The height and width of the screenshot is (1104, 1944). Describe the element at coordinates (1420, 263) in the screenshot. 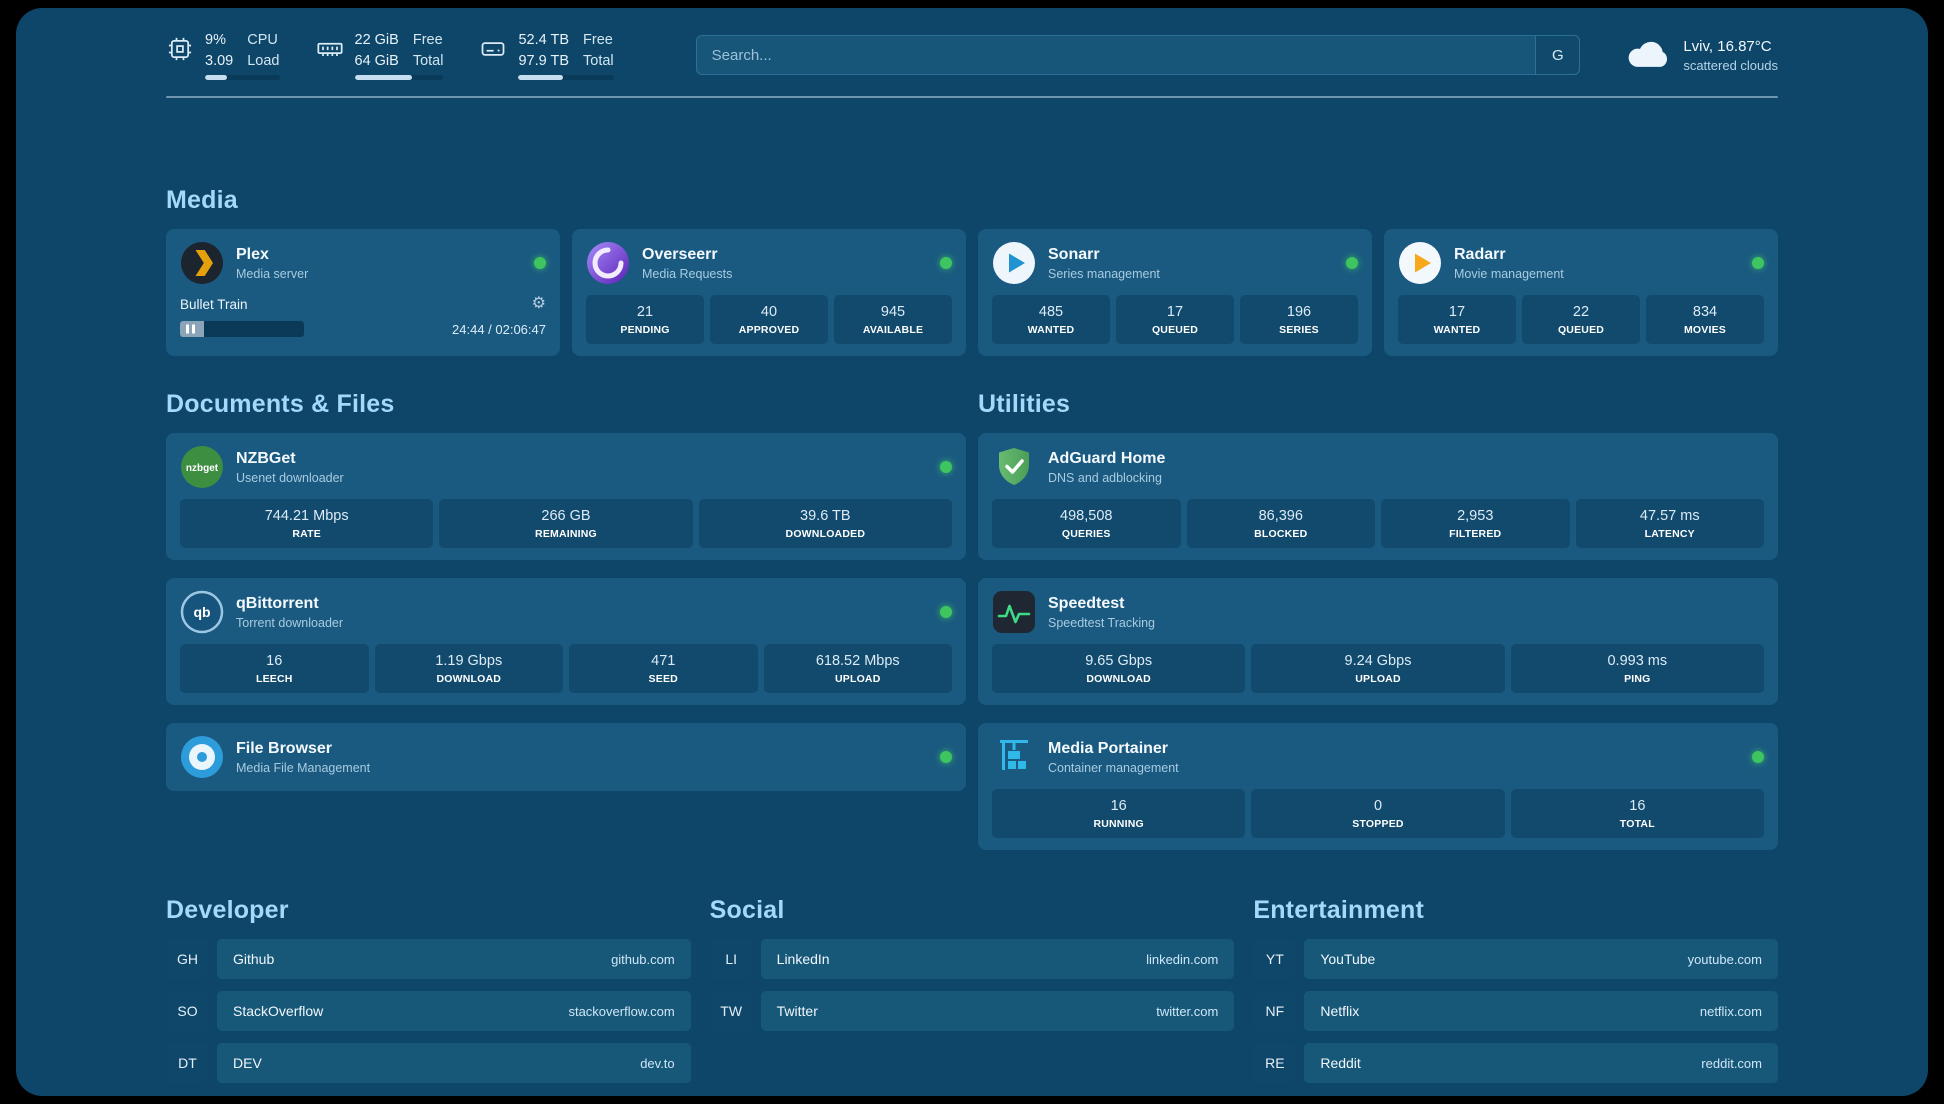

I see `radarr-icon` at that location.